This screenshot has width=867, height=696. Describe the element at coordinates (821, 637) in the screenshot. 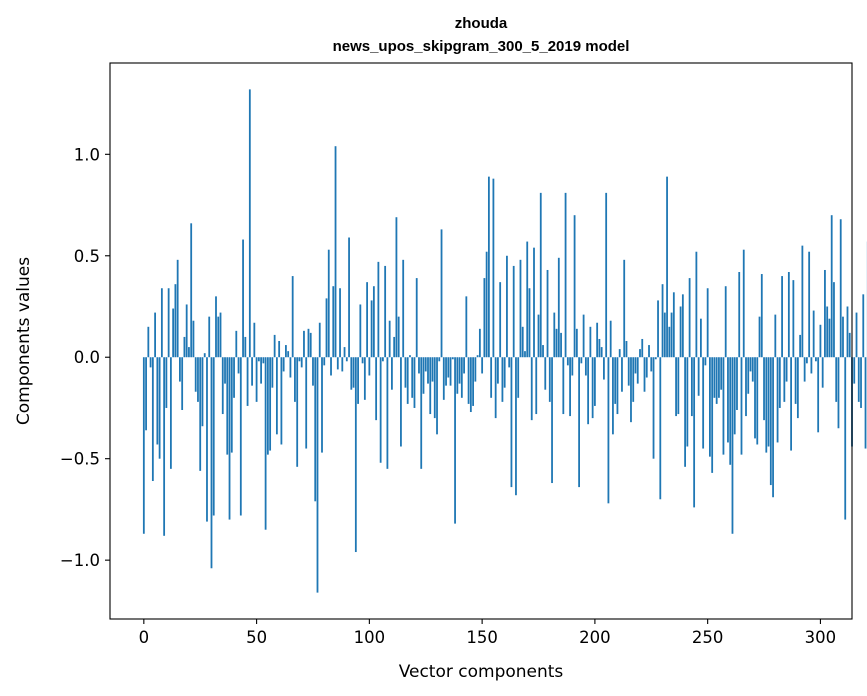

I see `x-tick-label: 300` at that location.